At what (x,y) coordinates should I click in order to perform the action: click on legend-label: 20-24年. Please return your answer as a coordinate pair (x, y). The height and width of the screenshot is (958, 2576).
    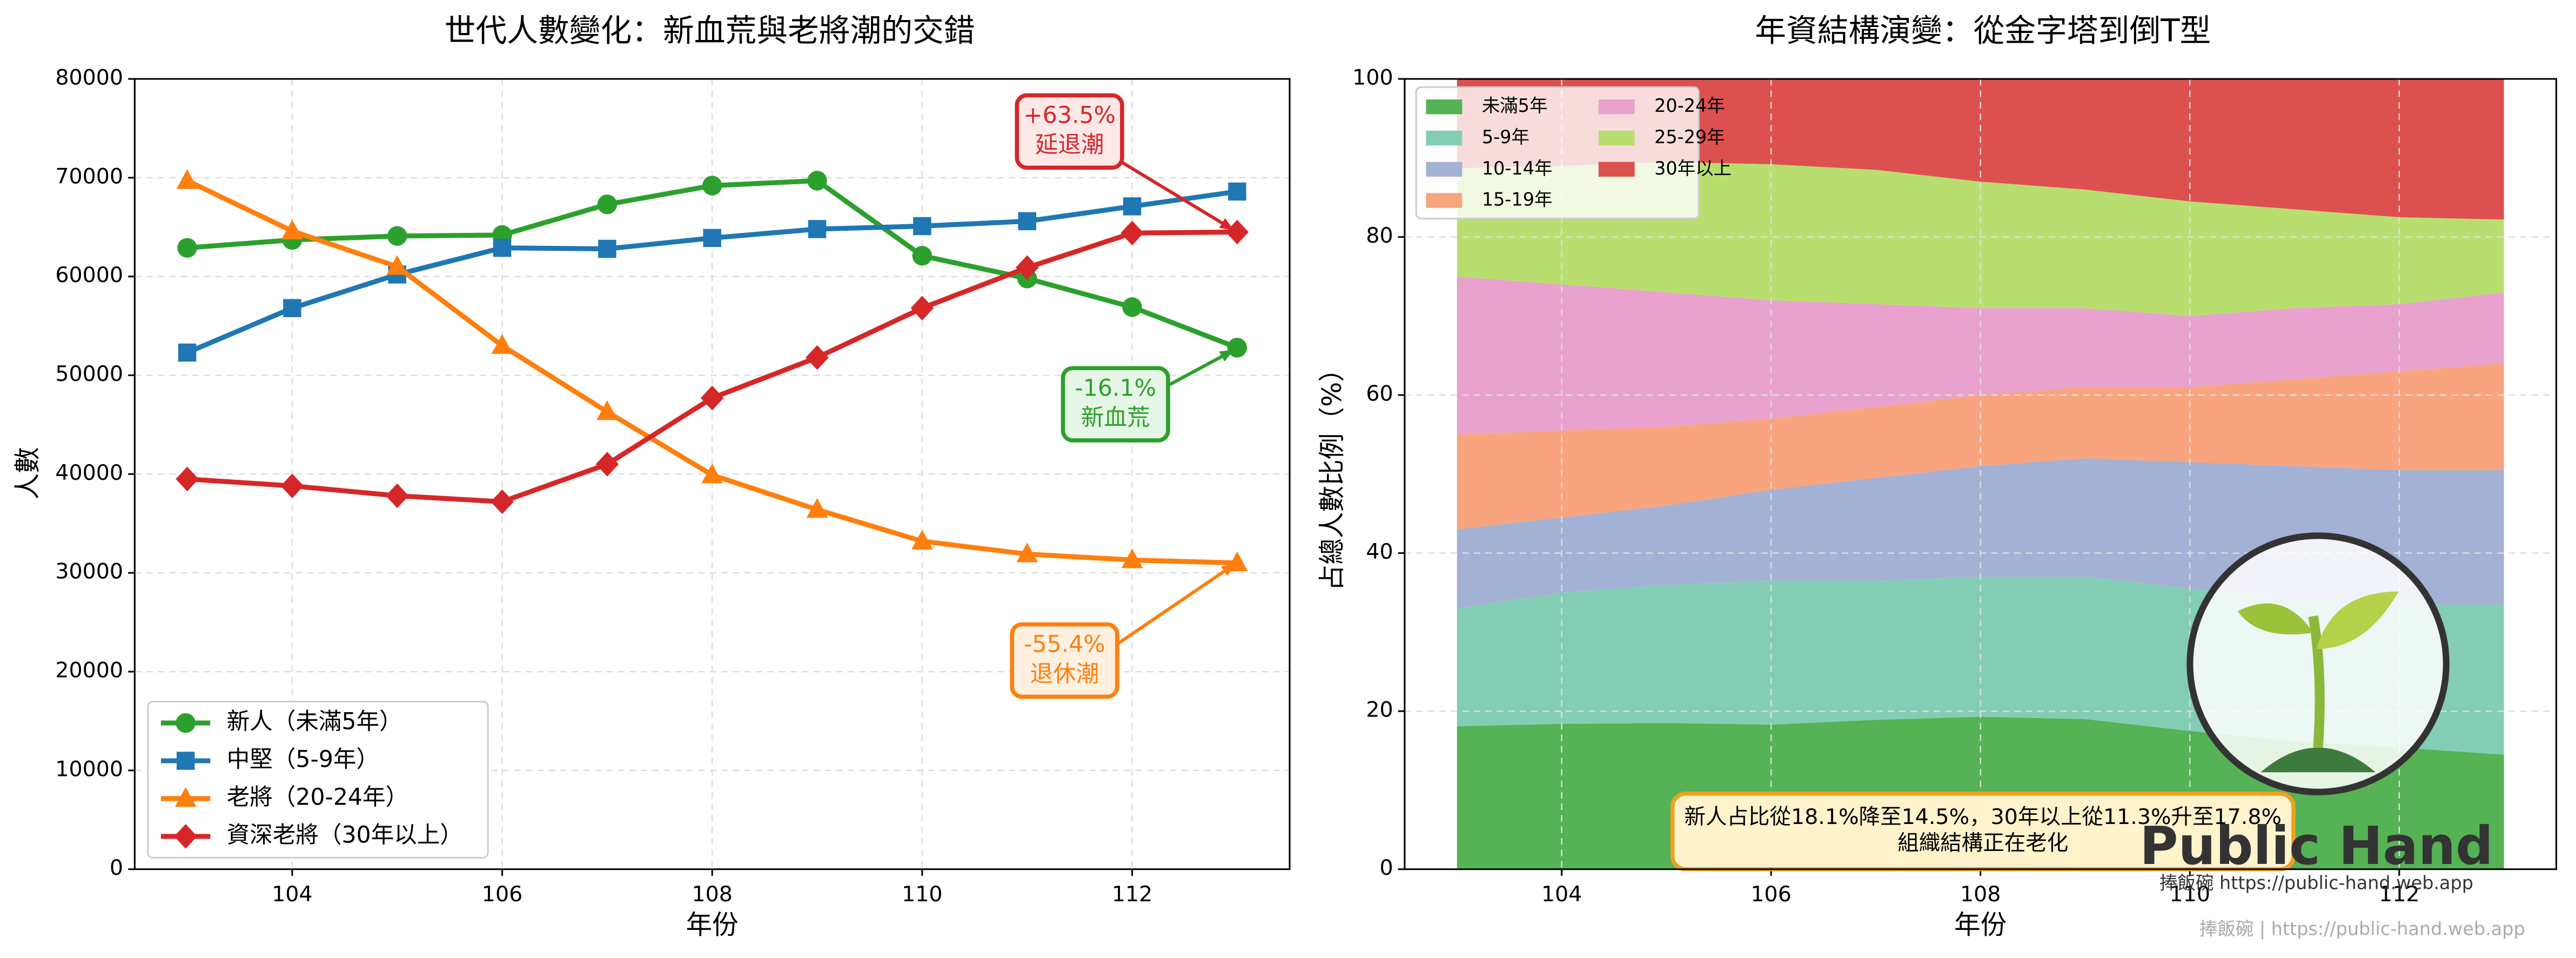
    Looking at the image, I should click on (1690, 105).